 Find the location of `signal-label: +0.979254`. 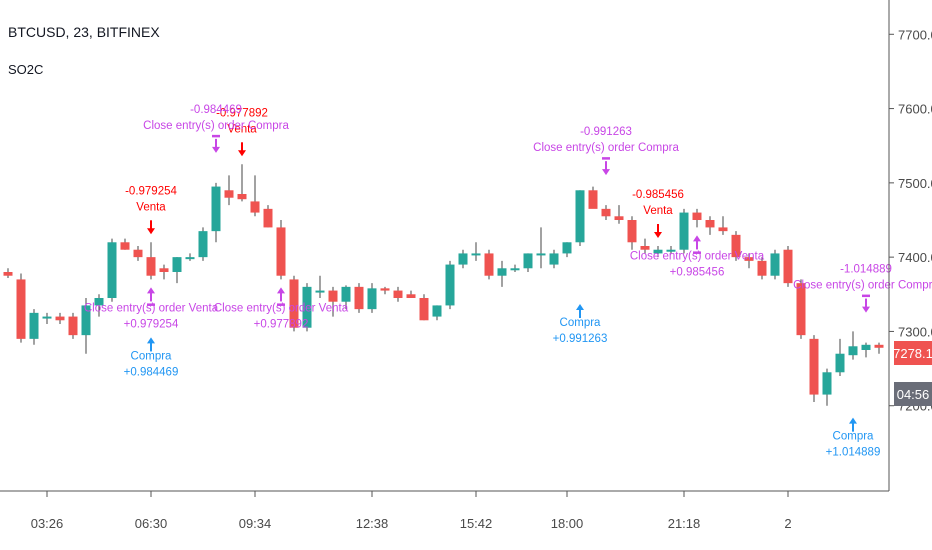

signal-label: +0.979254 is located at coordinates (151, 324).